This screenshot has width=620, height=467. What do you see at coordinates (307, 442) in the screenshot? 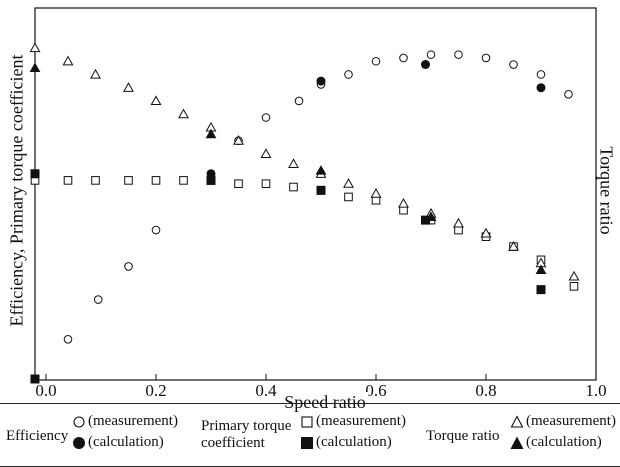
I see `filled-square-icon` at bounding box center [307, 442].